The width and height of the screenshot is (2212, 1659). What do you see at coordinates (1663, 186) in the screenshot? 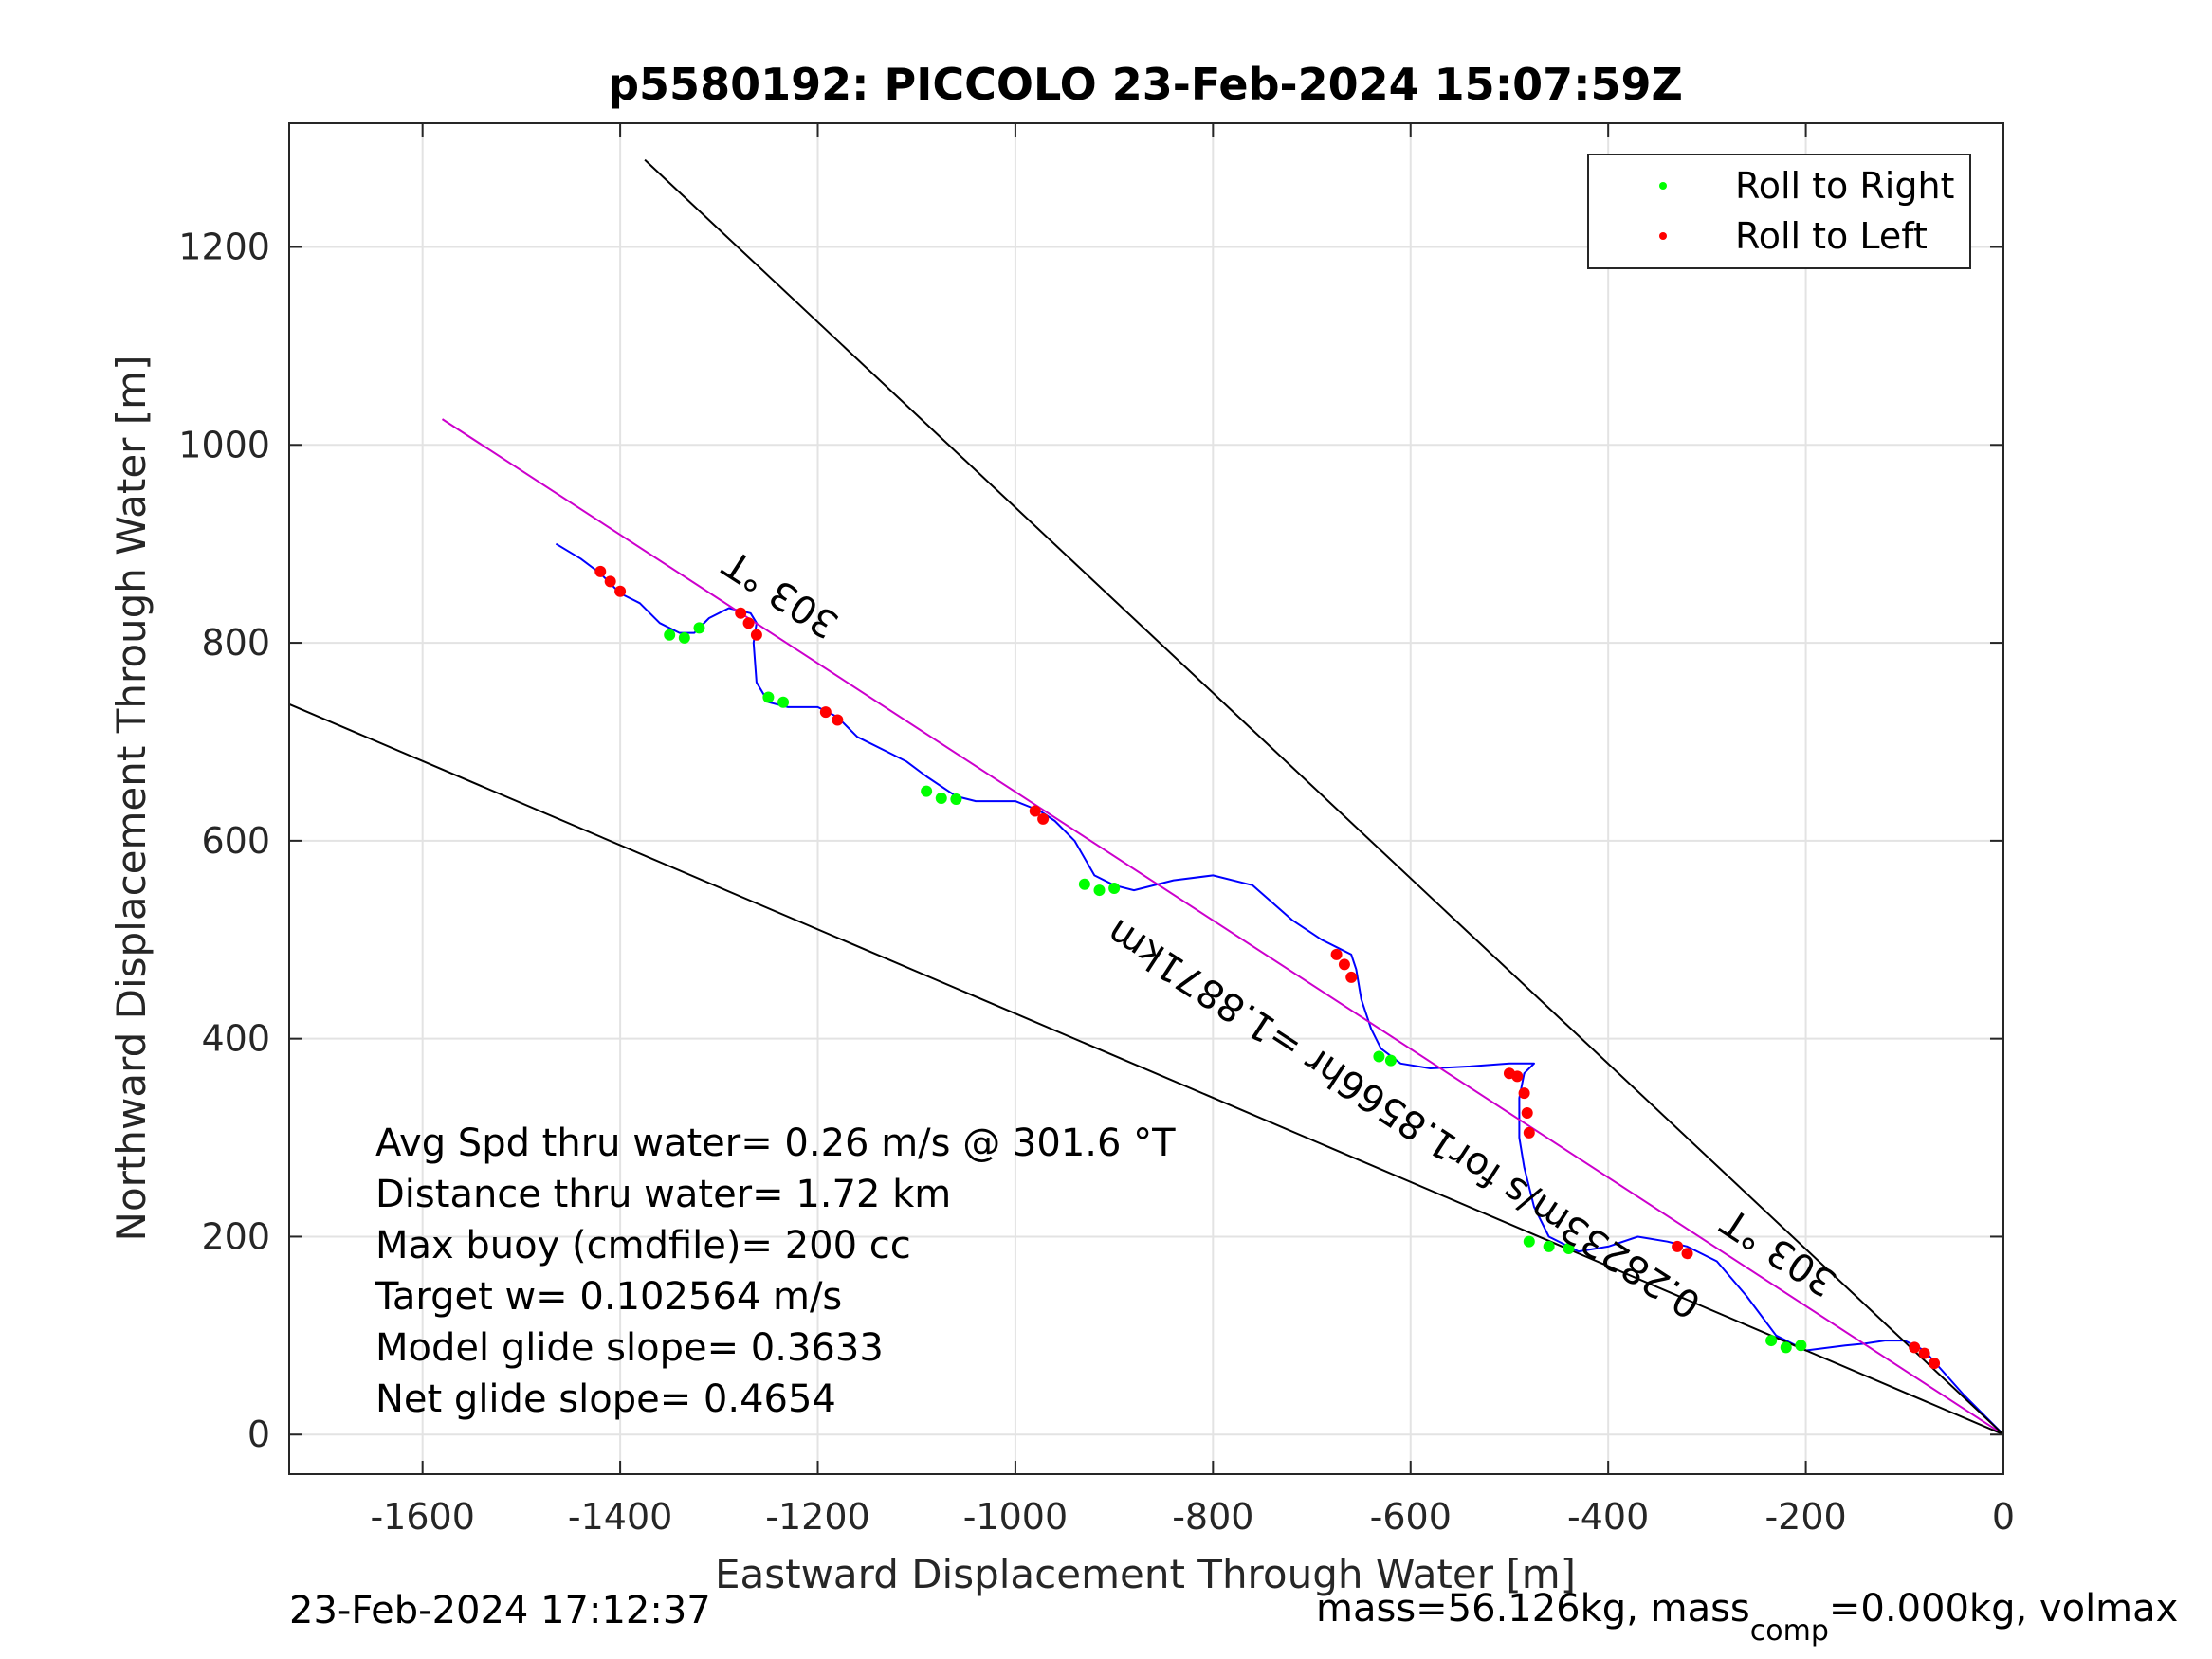
I see `legend-marker-roll-right` at bounding box center [1663, 186].